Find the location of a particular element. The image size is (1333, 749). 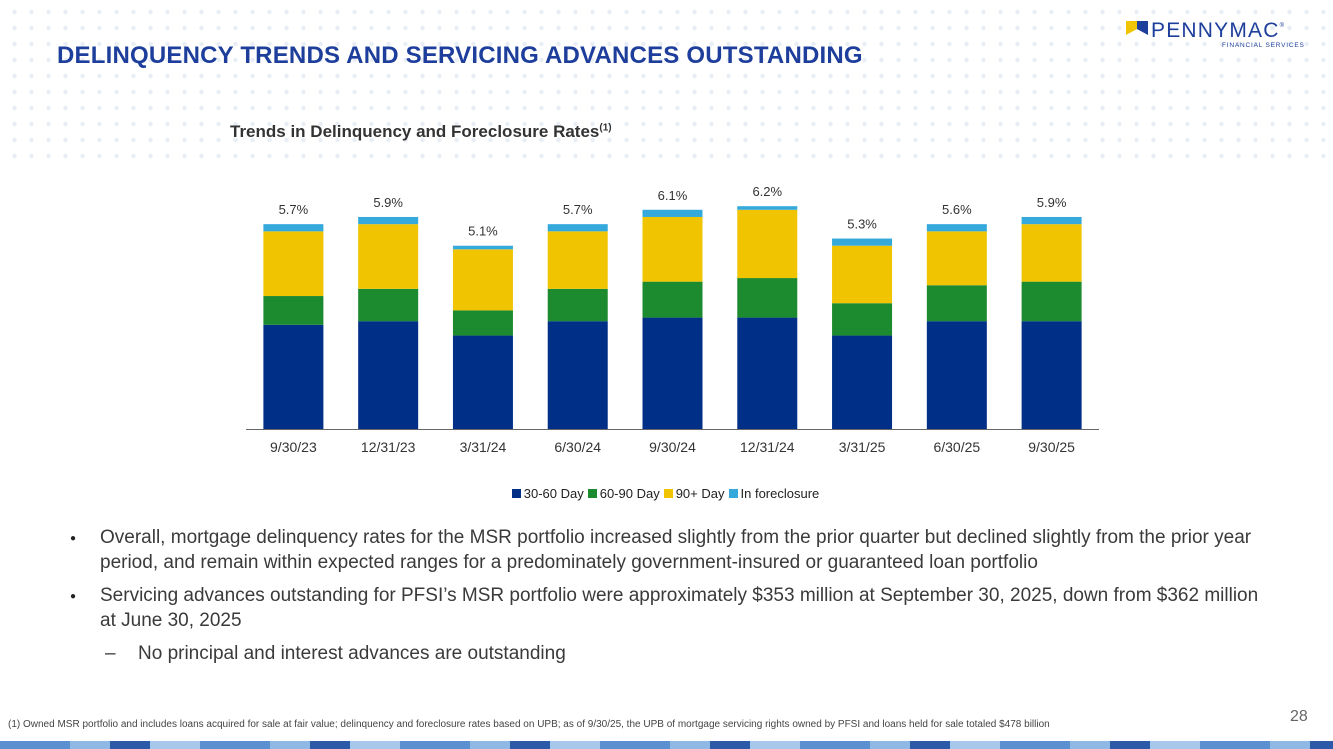

total-label-3: 5.7% is located at coordinates (578, 209).